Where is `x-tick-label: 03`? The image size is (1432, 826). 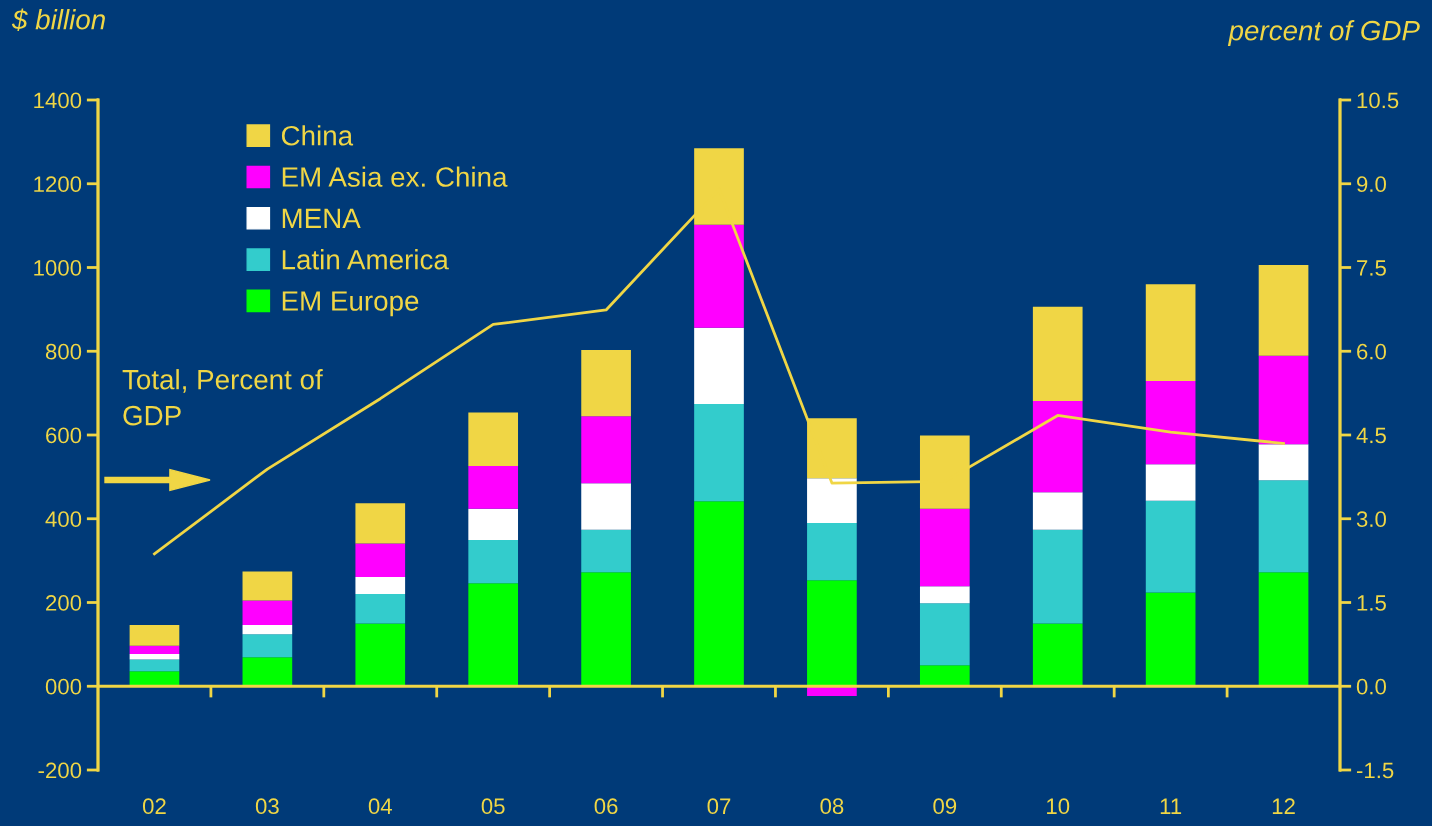
x-tick-label: 03 is located at coordinates (267, 806).